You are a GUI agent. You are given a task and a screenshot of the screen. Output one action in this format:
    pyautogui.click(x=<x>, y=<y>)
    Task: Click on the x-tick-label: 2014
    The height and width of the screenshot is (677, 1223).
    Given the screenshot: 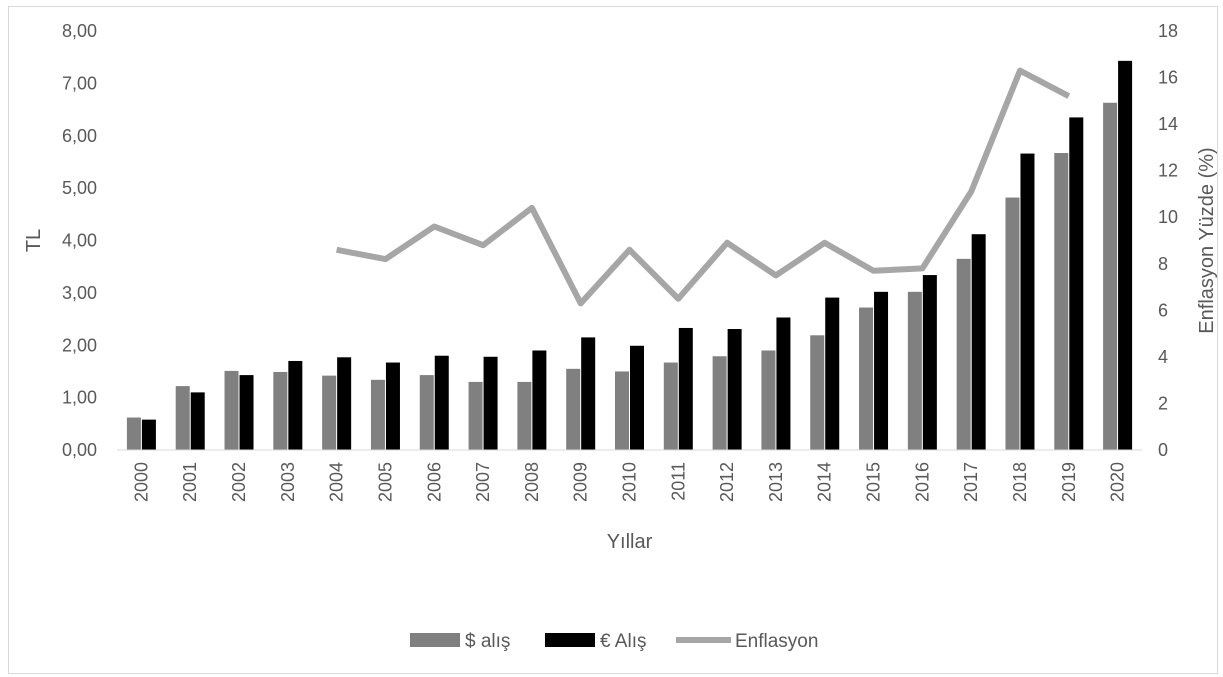 What is the action you would take?
    pyautogui.click(x=825, y=482)
    